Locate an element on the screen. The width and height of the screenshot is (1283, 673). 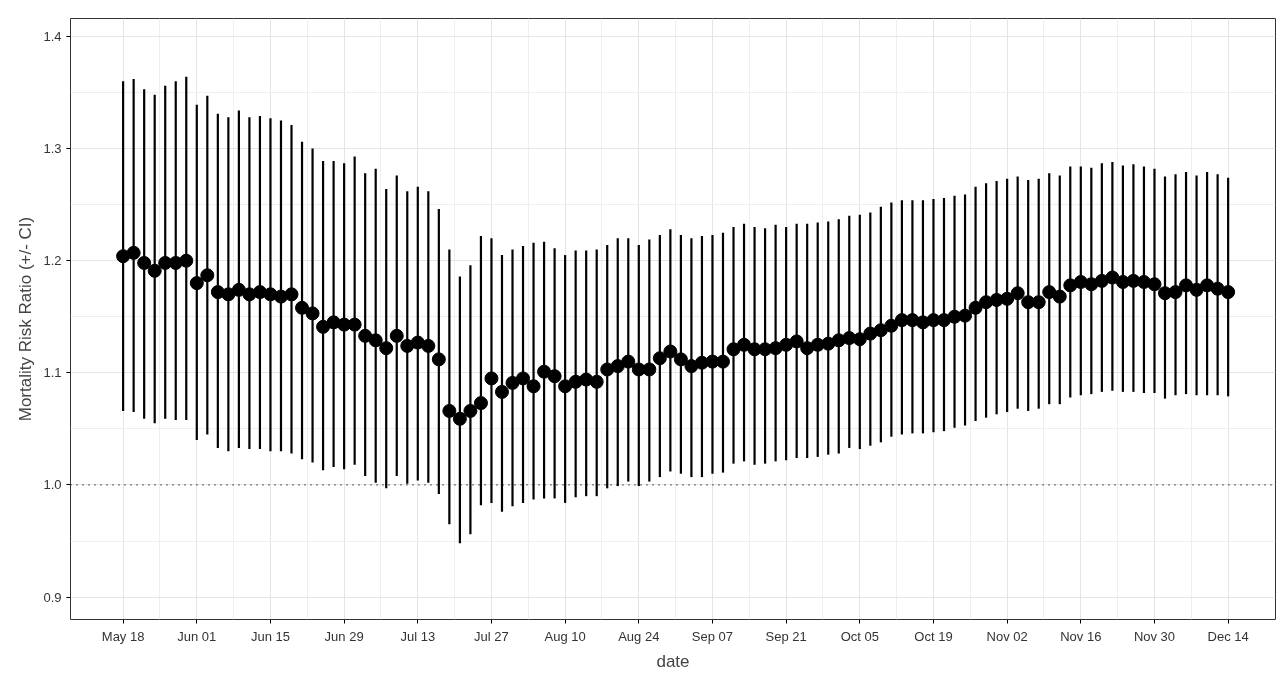
x-tick-label: Nov 02 is located at coordinates (1007, 636).